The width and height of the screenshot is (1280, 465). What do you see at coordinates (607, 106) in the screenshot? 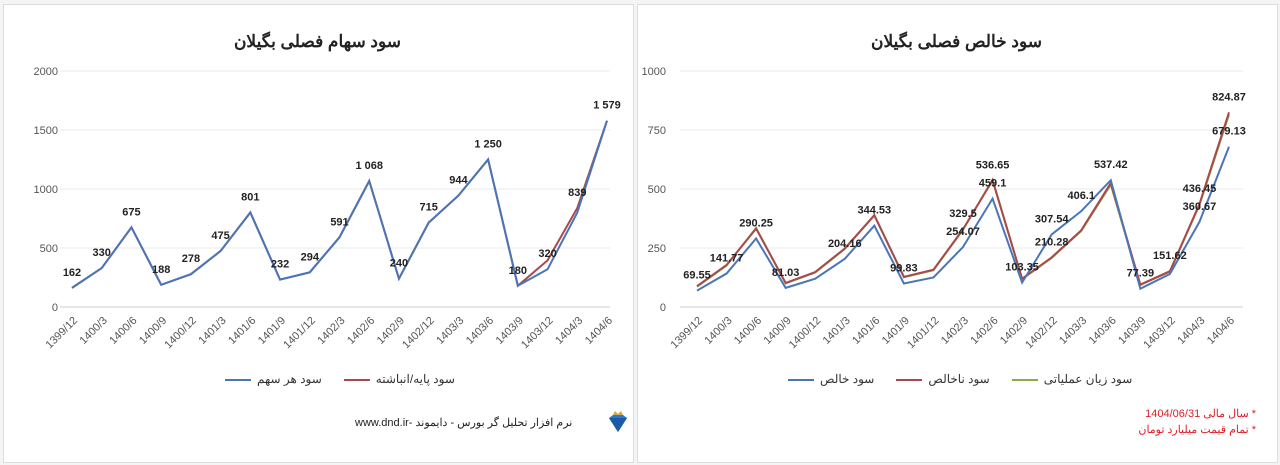
I see `data-label: 1 579` at bounding box center [607, 106].